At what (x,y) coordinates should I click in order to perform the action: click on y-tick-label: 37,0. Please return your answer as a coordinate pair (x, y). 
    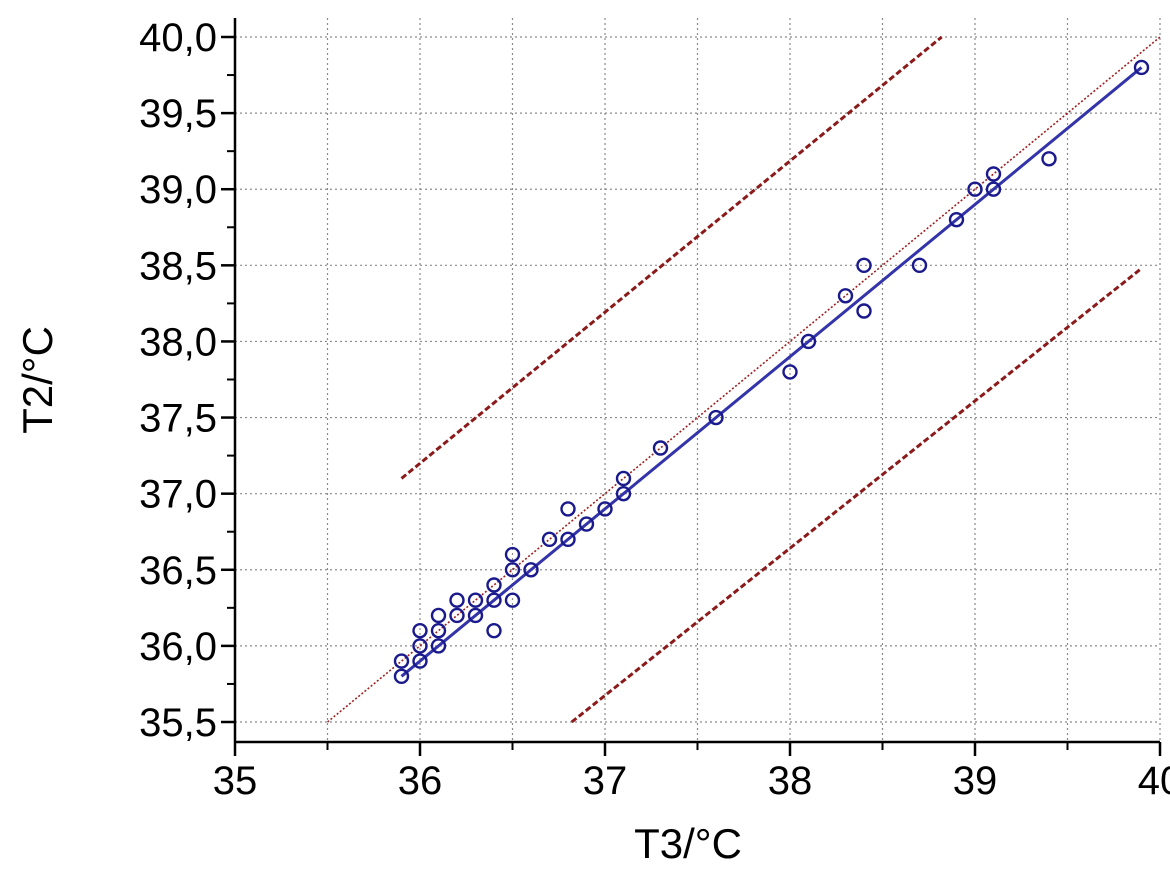
    Looking at the image, I should click on (178, 495).